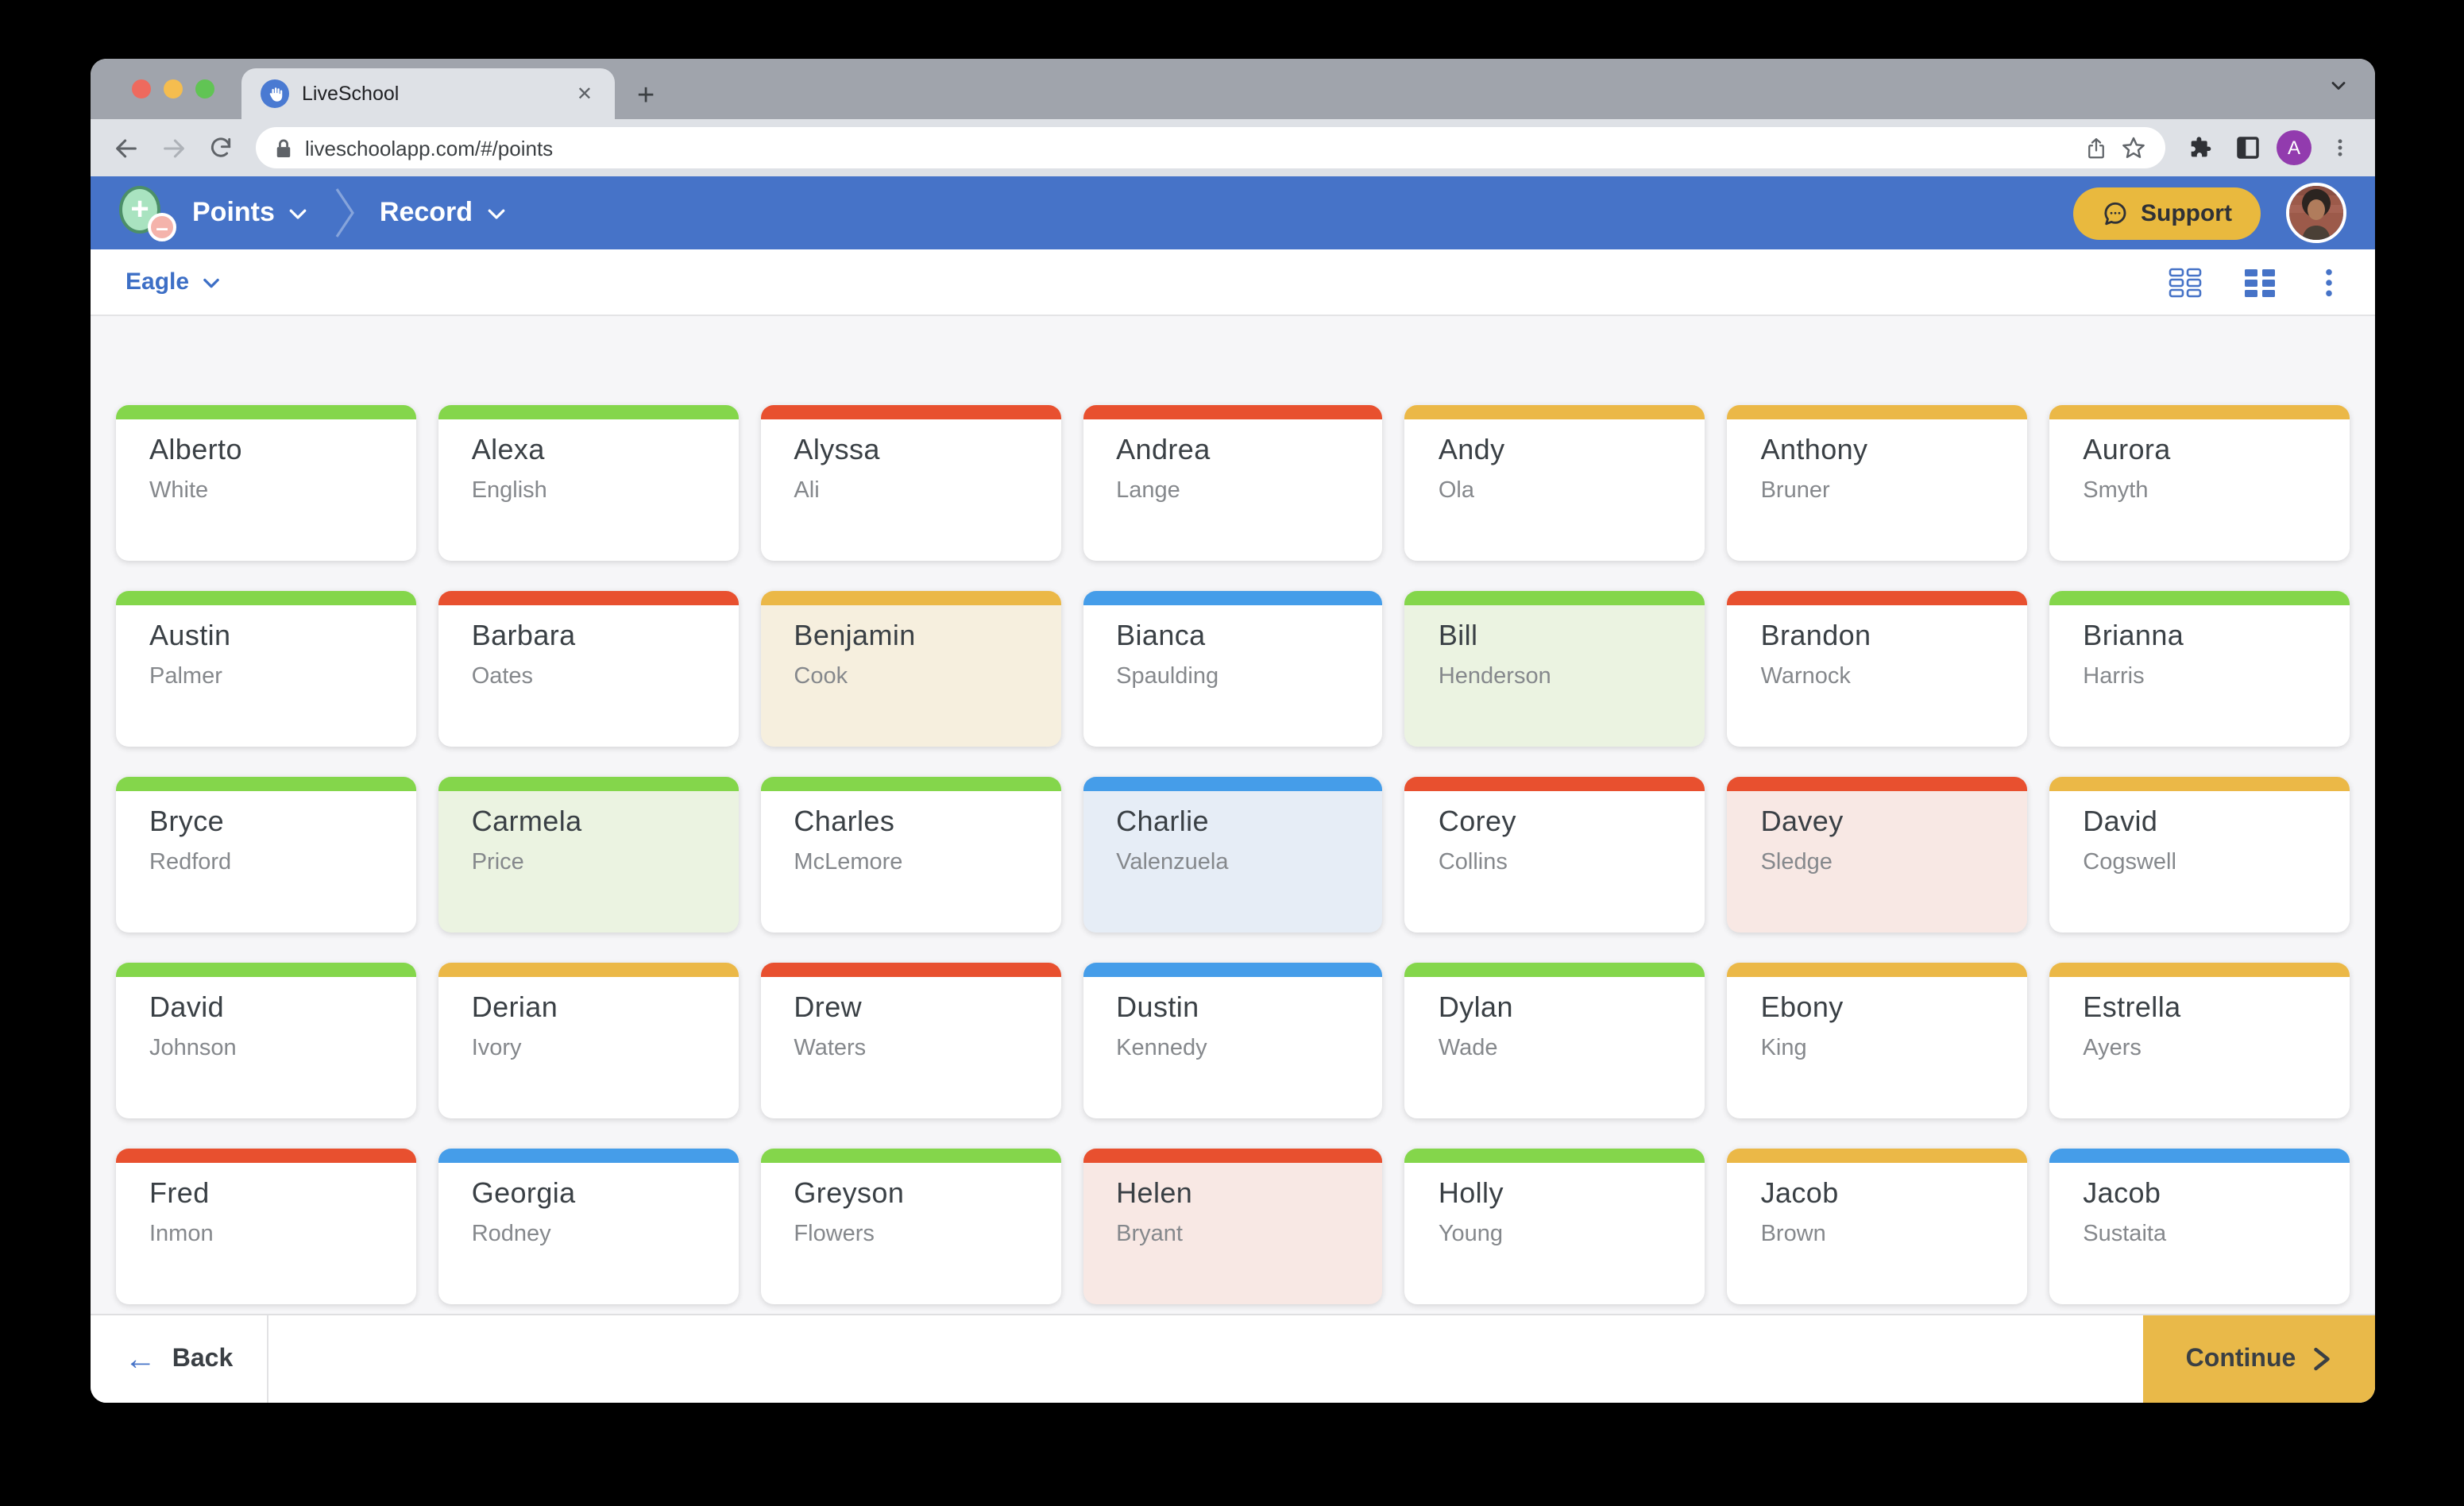  What do you see at coordinates (1877, 855) in the screenshot?
I see `student-card: Davey Sledge` at bounding box center [1877, 855].